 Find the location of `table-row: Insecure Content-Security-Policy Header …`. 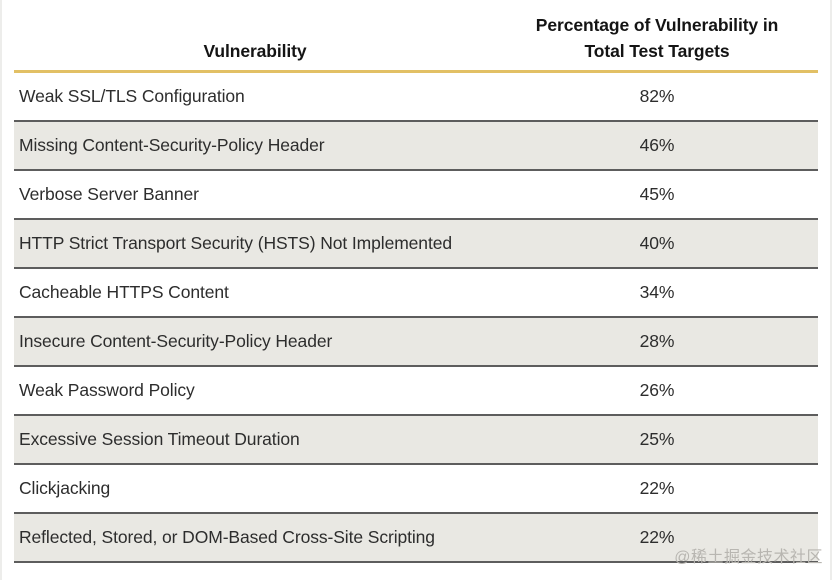

table-row: Insecure Content-Security-Policy Header … is located at coordinates (416, 342).